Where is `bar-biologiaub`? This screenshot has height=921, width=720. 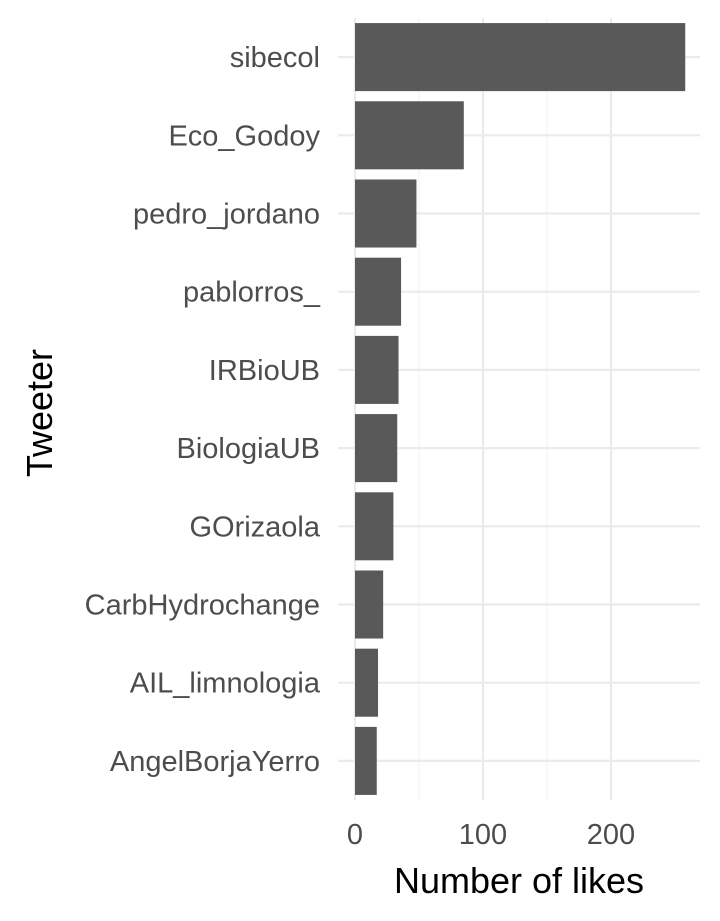
bar-biologiaub is located at coordinates (376, 448).